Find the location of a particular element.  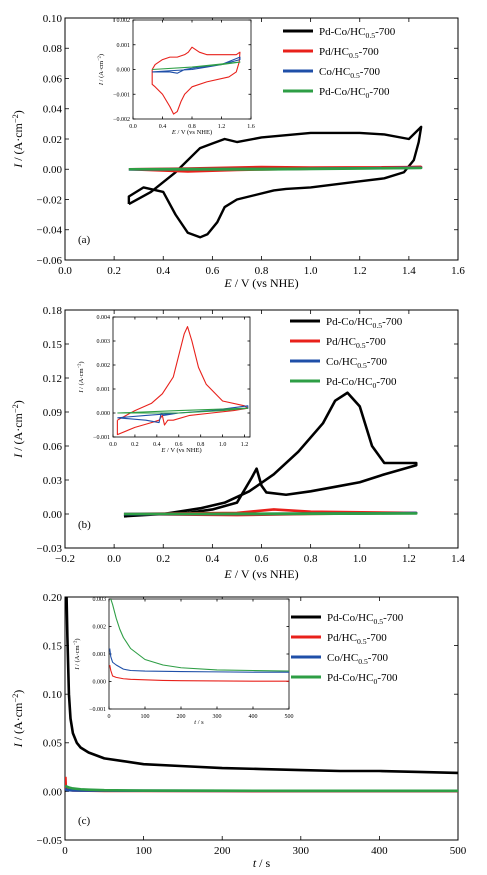

x-tick-label: −0.2 is located at coordinates (65, 559).